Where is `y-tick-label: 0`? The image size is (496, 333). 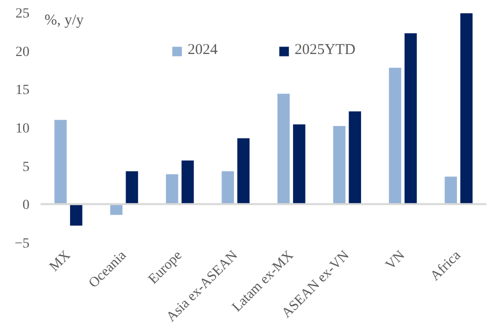
y-tick-label: 0 is located at coordinates (26, 206).